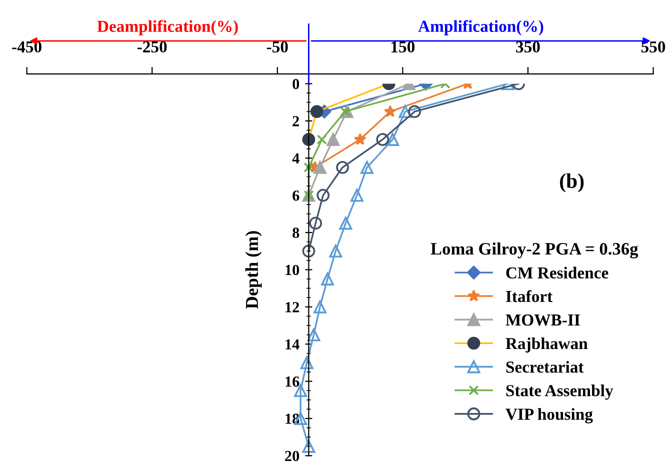 The image size is (670, 465). I want to click on legend-label: Secretariat, so click(545, 367).